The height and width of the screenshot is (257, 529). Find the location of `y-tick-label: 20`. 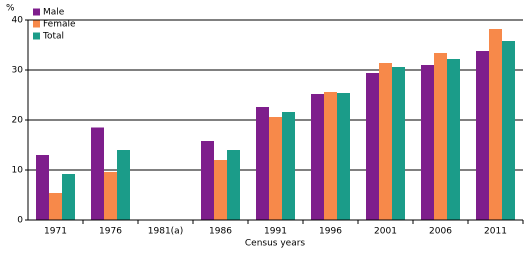

y-tick-label: 20 is located at coordinates (18, 121).